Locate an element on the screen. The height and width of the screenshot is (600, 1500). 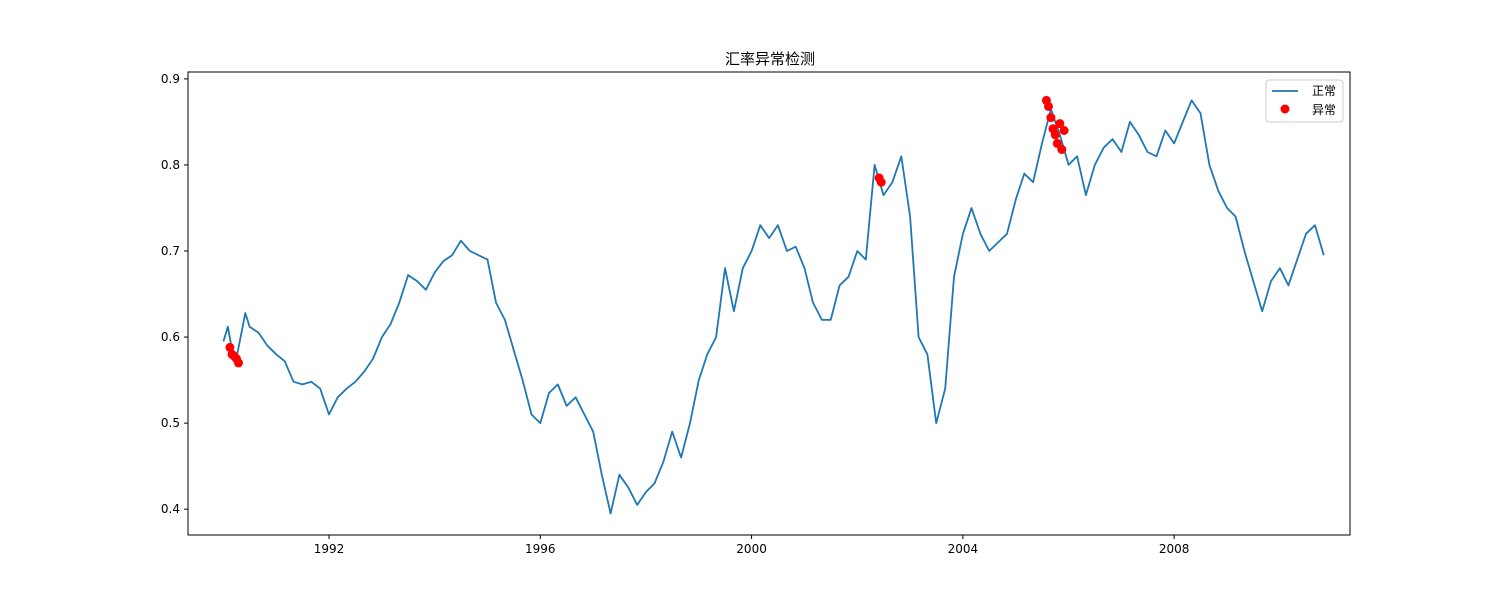
y-tick-label: 0.8 is located at coordinates (170, 165).